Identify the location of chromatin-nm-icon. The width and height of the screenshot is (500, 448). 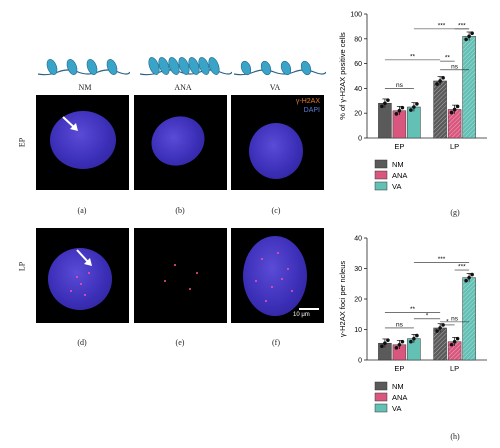
(84, 67).